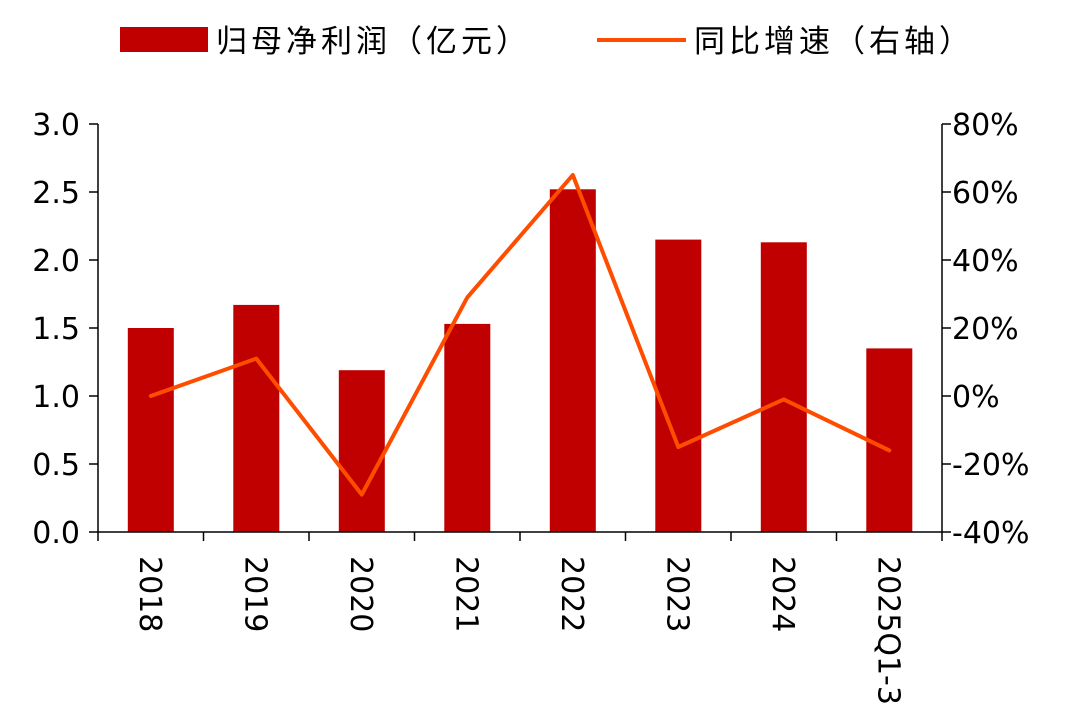  I want to click on right-tick-label: -20%, so click(991, 465).